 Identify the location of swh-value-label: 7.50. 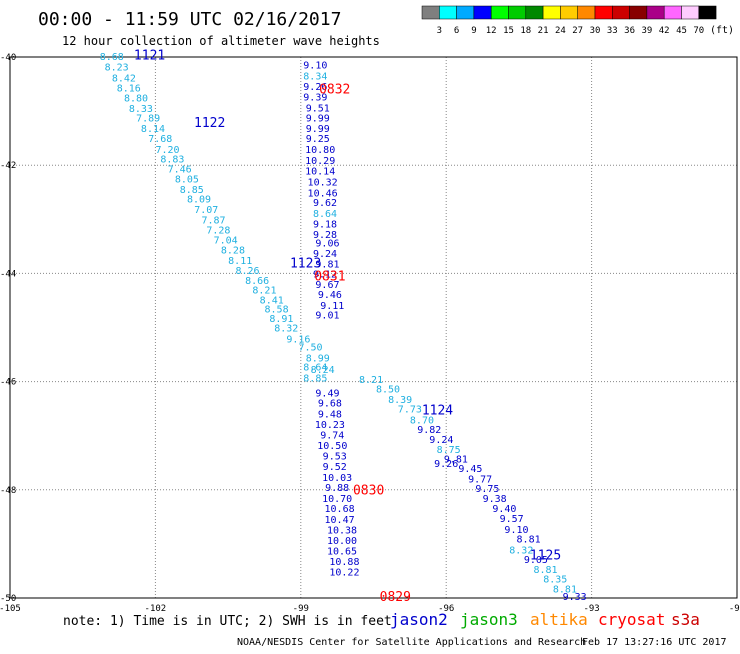
(310, 347).